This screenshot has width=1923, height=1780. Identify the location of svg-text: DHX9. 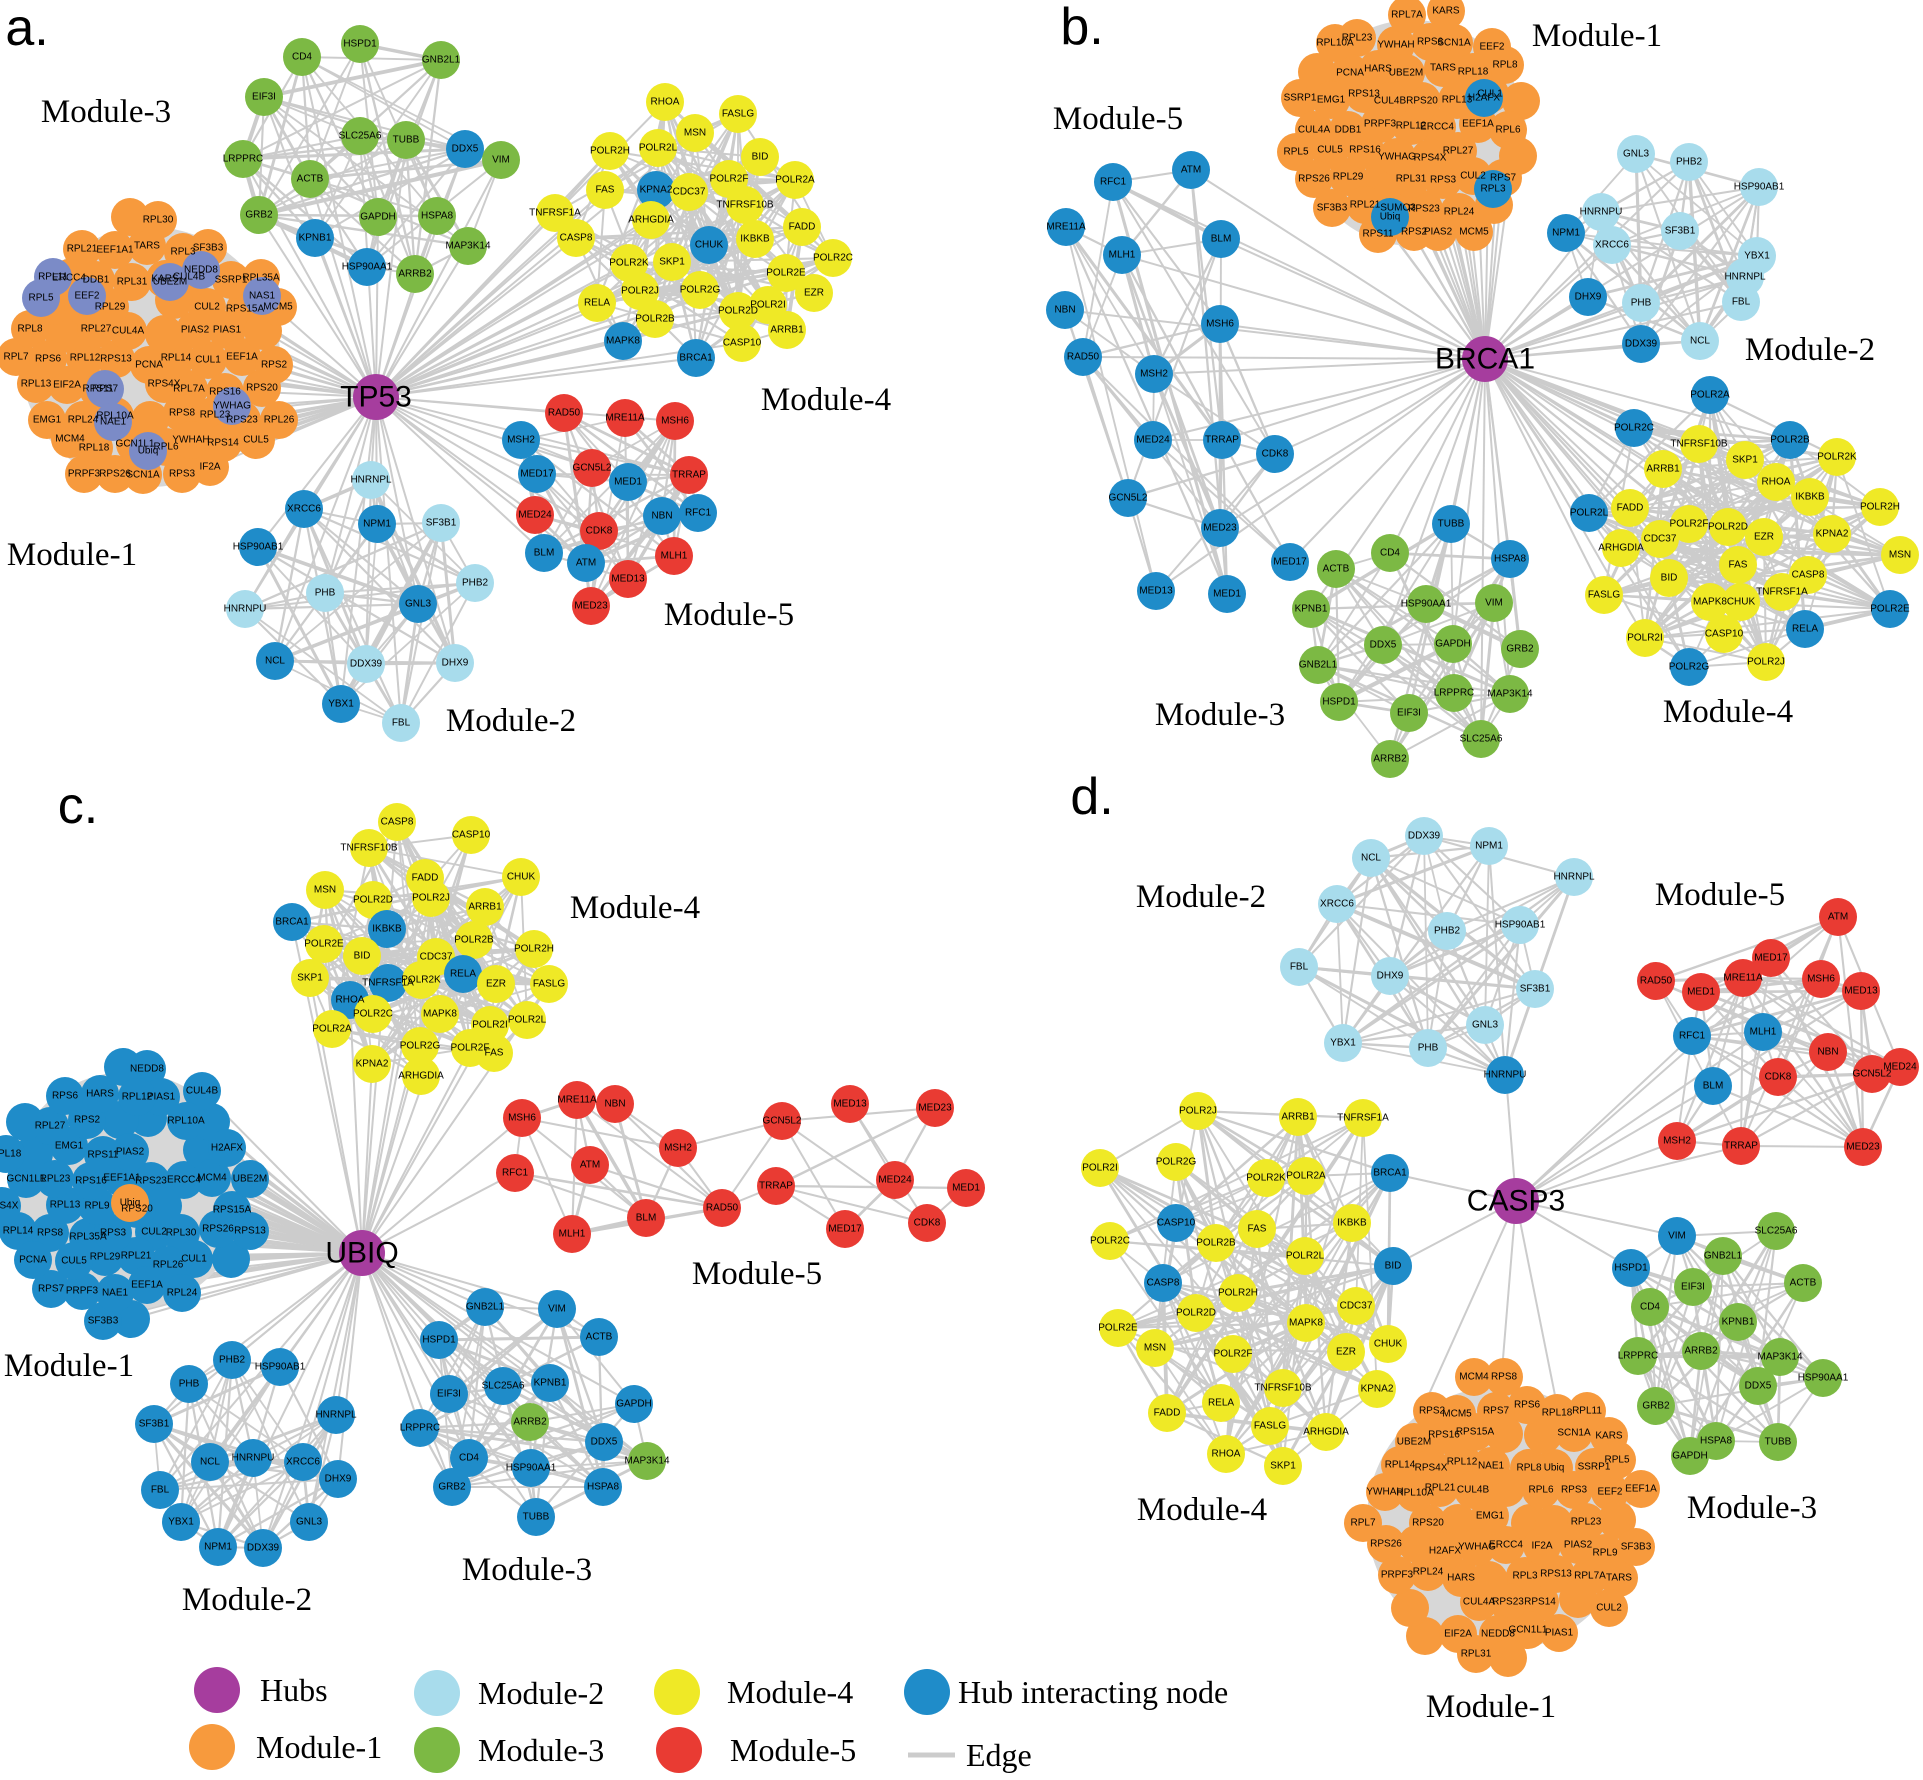
(1390, 976).